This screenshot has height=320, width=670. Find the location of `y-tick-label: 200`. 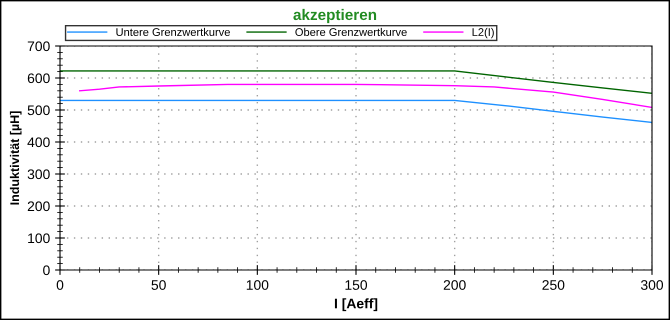

y-tick-label: 200 is located at coordinates (39, 206).